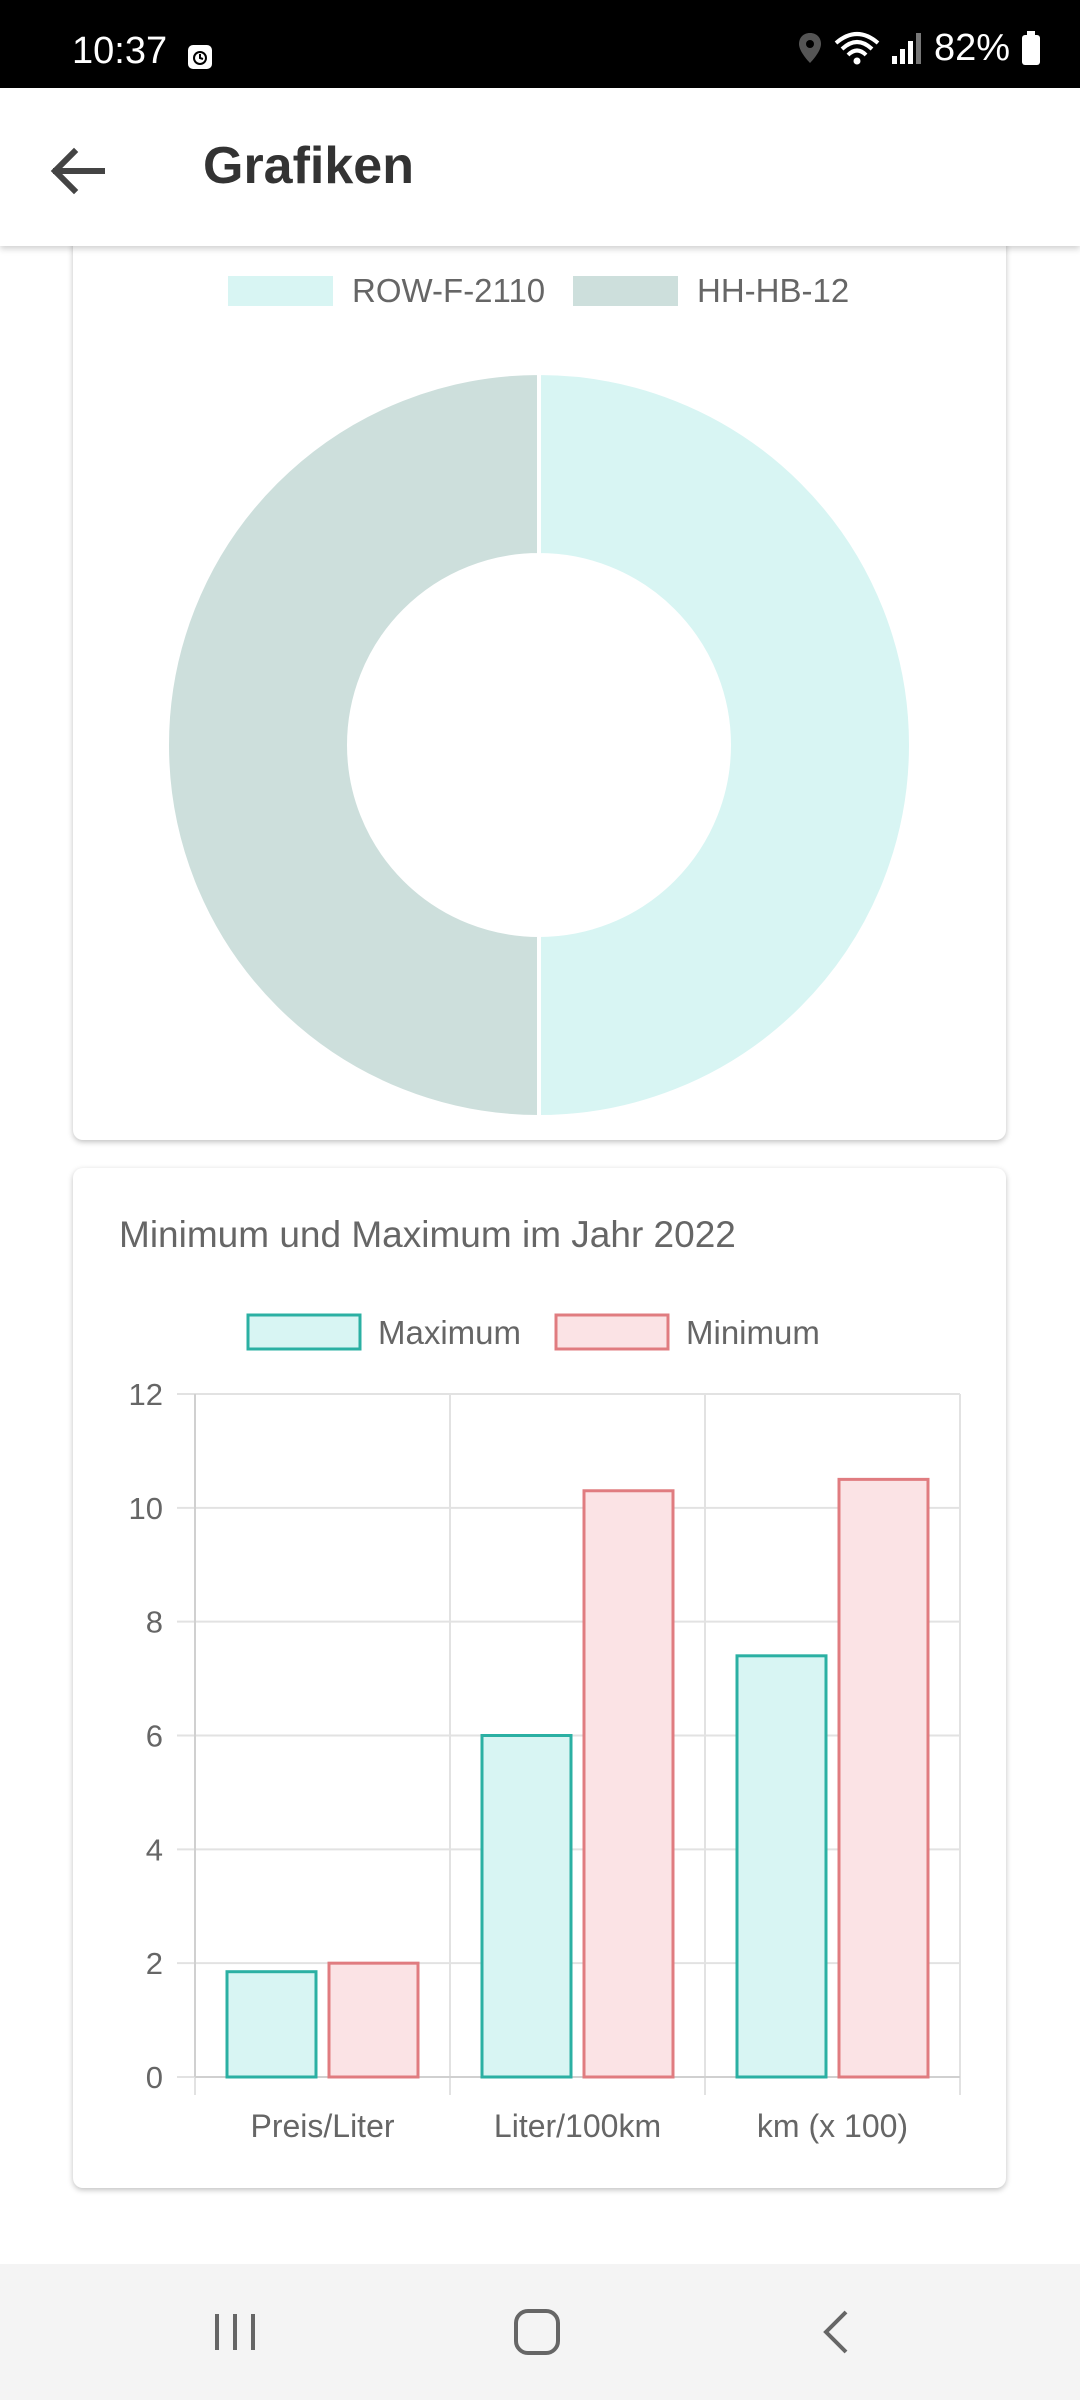  Describe the element at coordinates (577, 2126) in the screenshot. I see `x-tick-label: Liter/100km` at that location.